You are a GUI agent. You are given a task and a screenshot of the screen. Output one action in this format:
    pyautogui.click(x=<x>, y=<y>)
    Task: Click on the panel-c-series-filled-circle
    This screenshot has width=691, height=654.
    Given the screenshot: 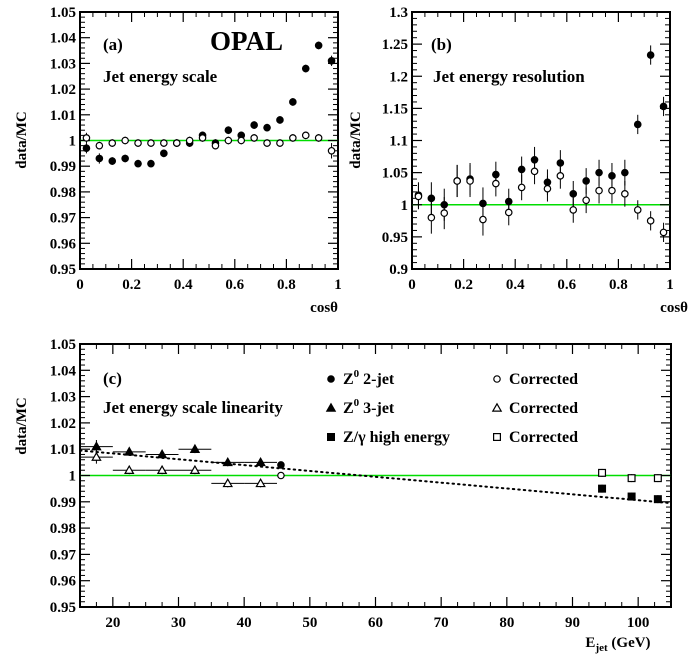 What is the action you would take?
    pyautogui.click(x=281, y=465)
    